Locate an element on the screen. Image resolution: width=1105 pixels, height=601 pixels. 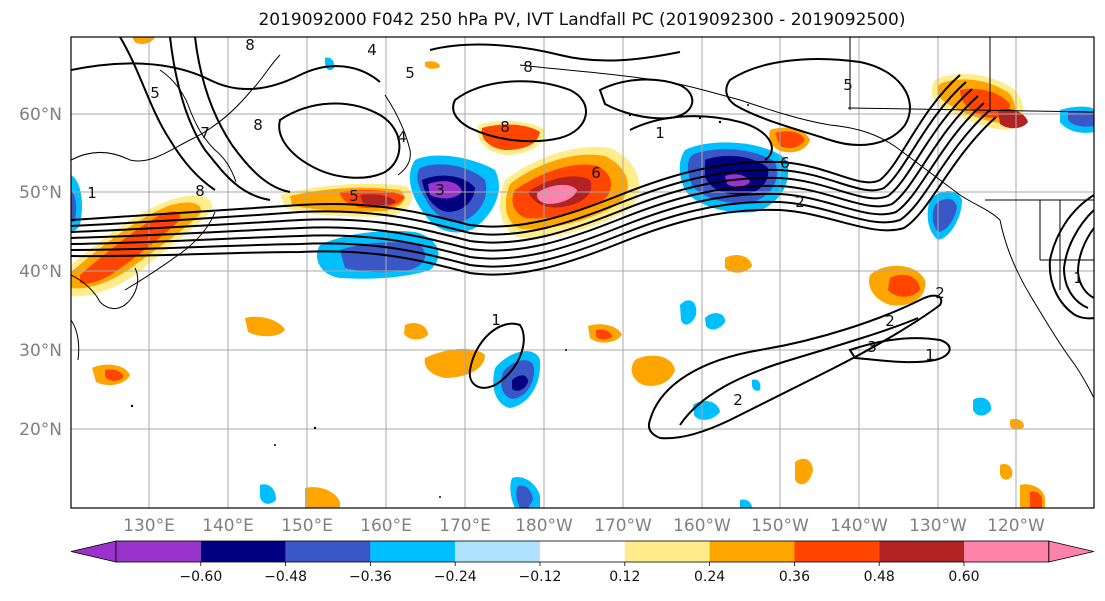
lon-tick-label: 150°W is located at coordinates (780, 526).